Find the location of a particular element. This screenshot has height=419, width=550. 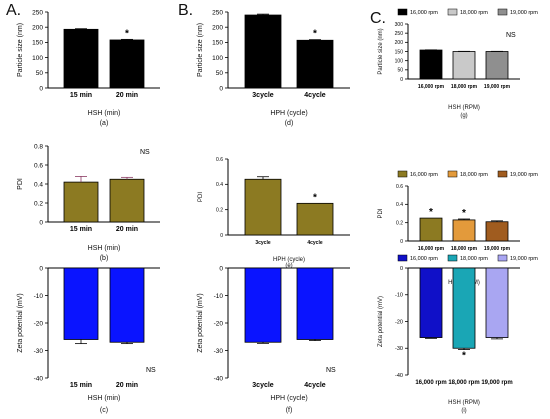

panel-a-significance-1: * is located at coordinates (127, 33).